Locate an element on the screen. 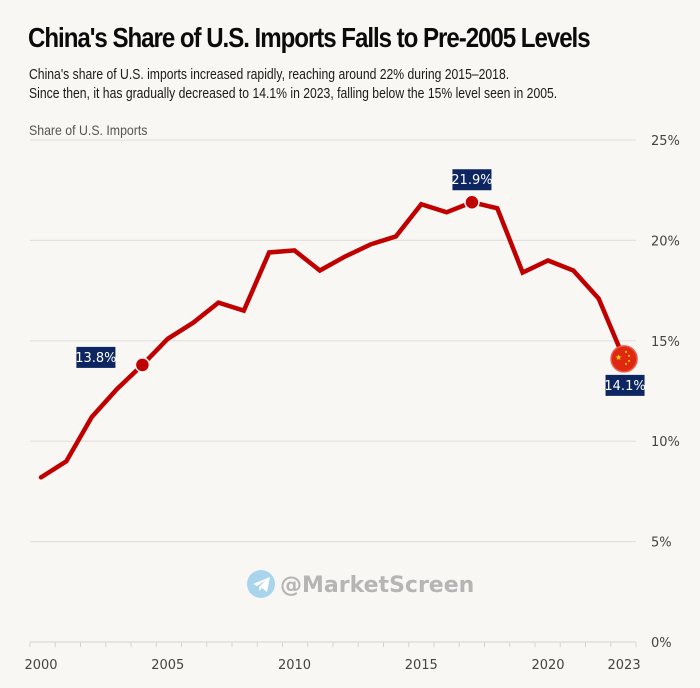 This screenshot has width=700, height=688. y-tick-label: 15% is located at coordinates (665, 342).